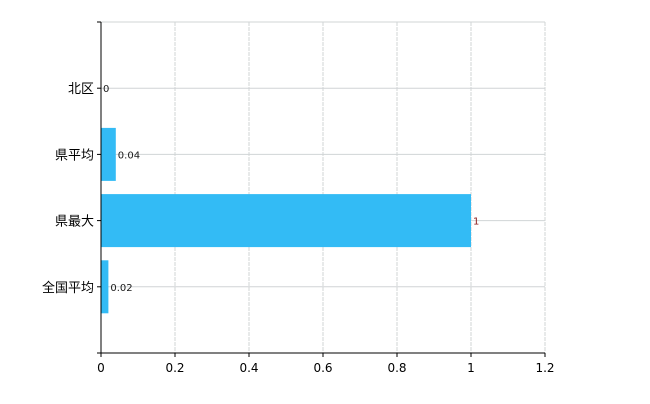  Describe the element at coordinates (121, 288) in the screenshot. I see `data-label: 0.02` at that location.